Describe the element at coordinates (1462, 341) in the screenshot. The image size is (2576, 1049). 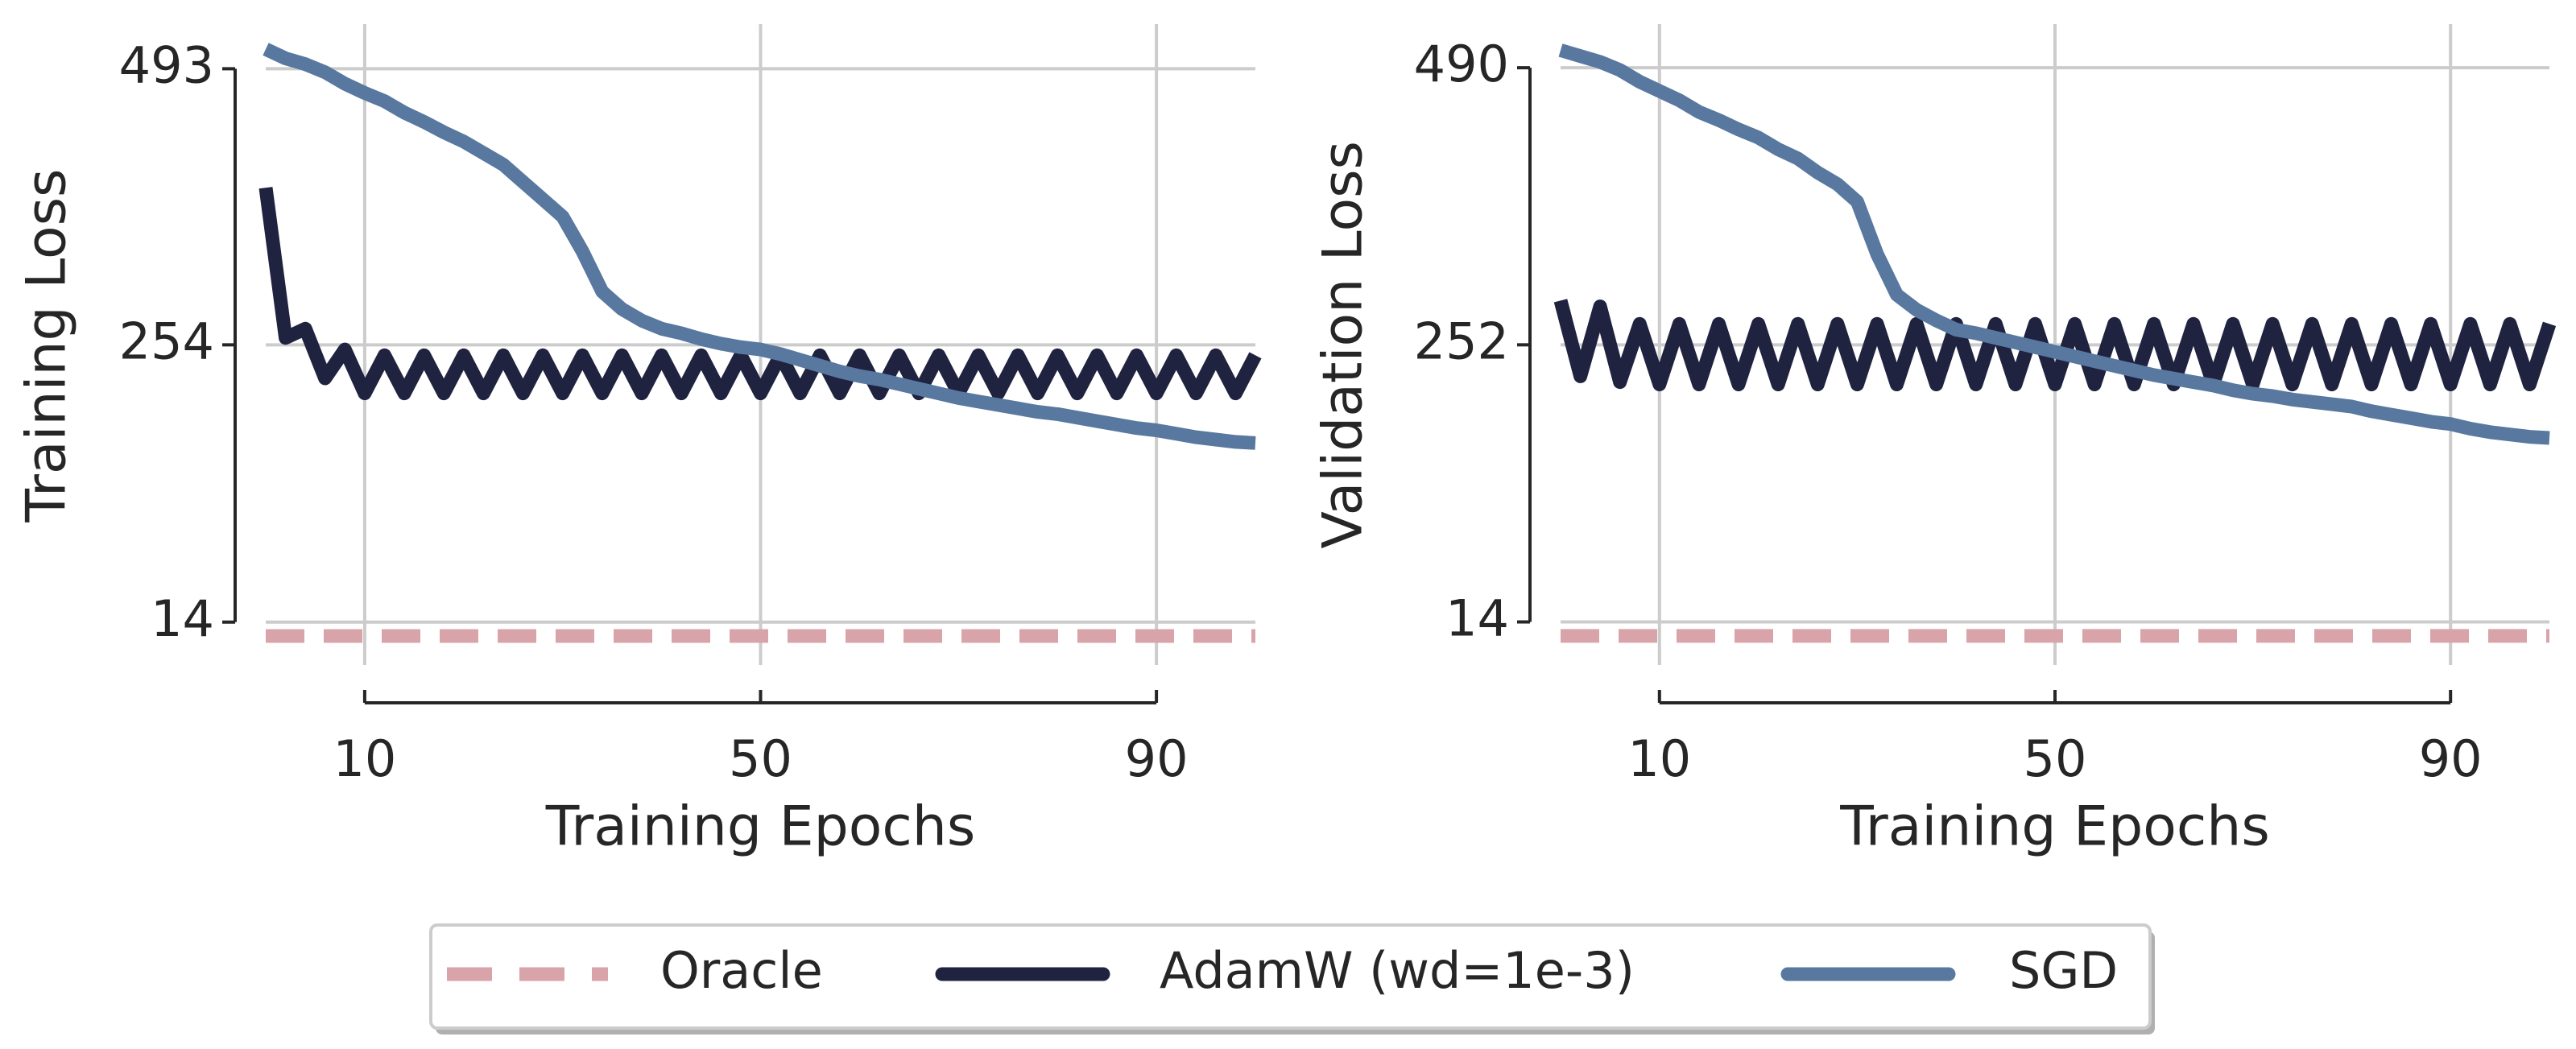
I see `y-tick-label: 252` at that location.